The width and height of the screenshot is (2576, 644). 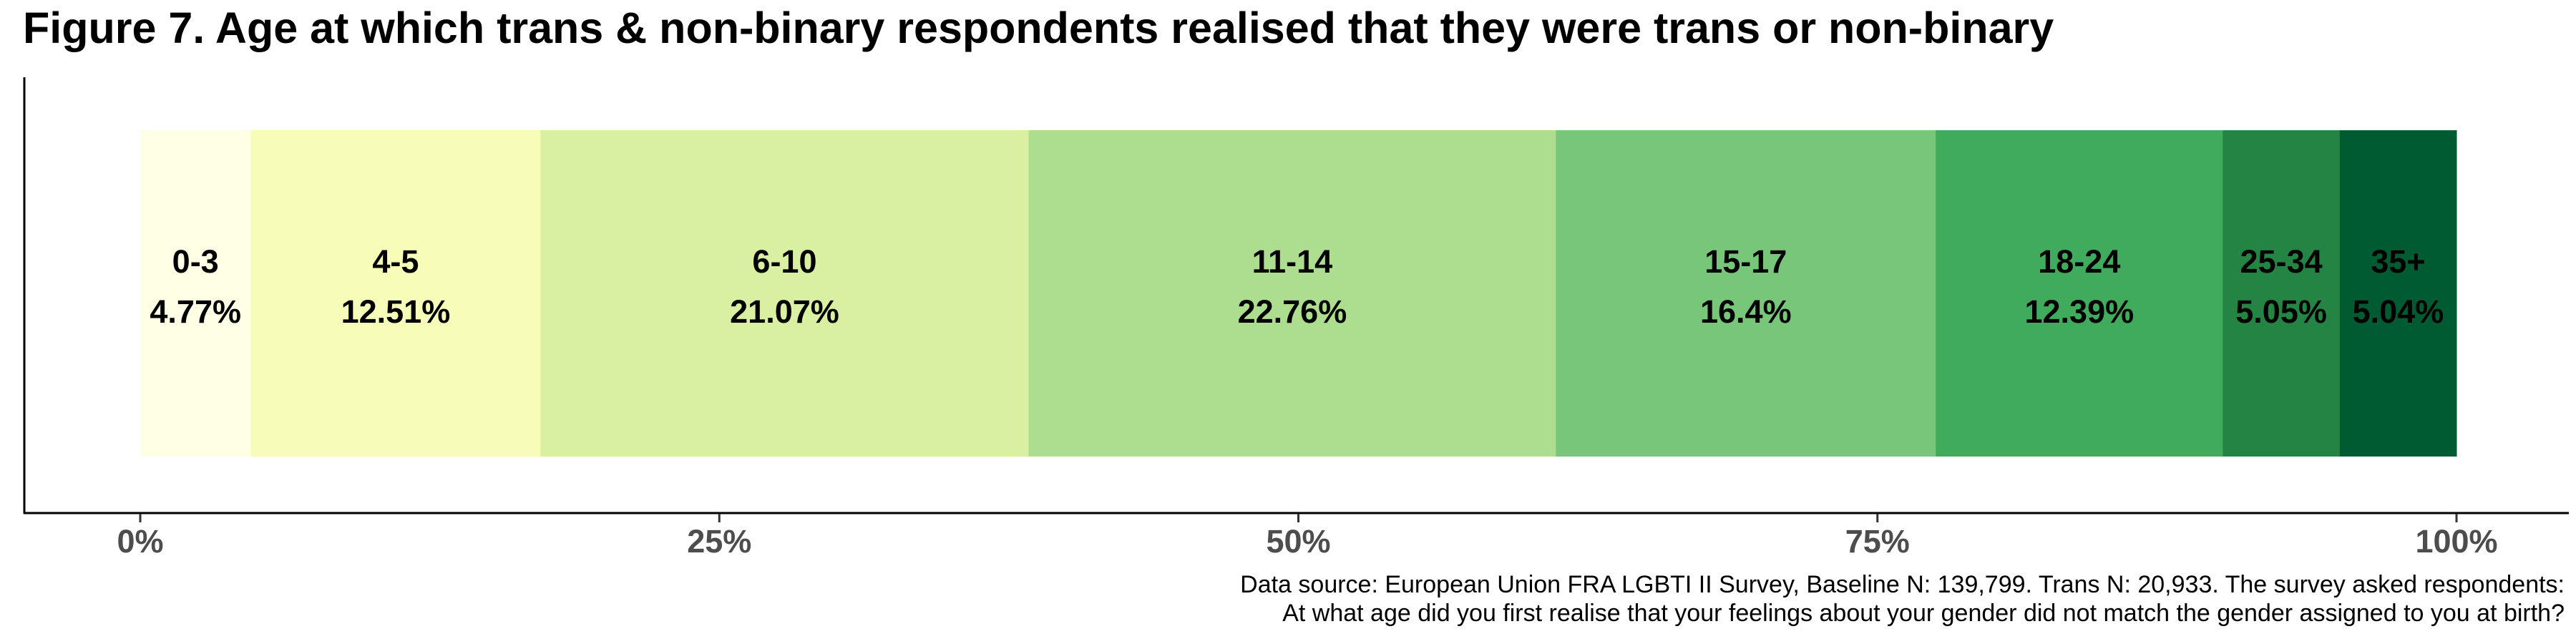 What do you see at coordinates (2079, 311) in the screenshot?
I see `segment-value-label-18-24: 12.39%` at bounding box center [2079, 311].